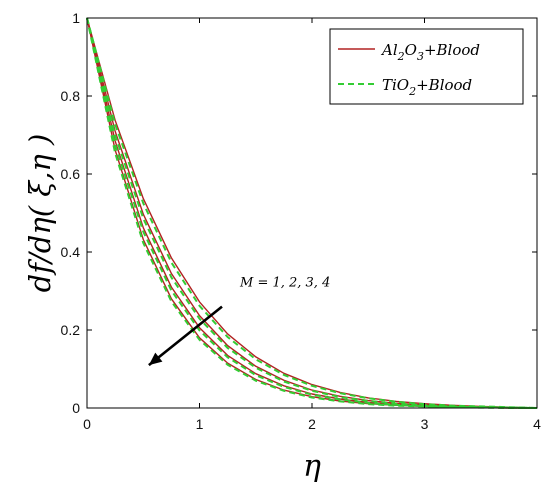  What do you see at coordinates (312, 466) in the screenshot?
I see `x-axis-title: η` at bounding box center [312, 466].